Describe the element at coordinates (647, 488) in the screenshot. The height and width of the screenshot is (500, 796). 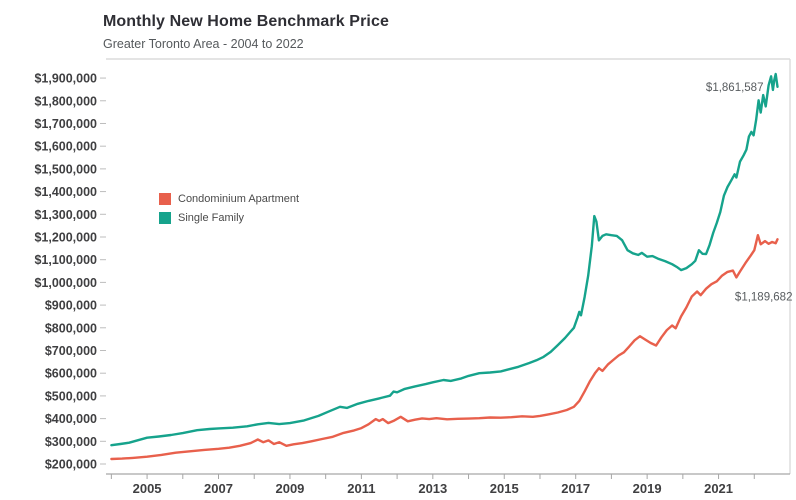
I see `x-tick-label: 2019` at that location.